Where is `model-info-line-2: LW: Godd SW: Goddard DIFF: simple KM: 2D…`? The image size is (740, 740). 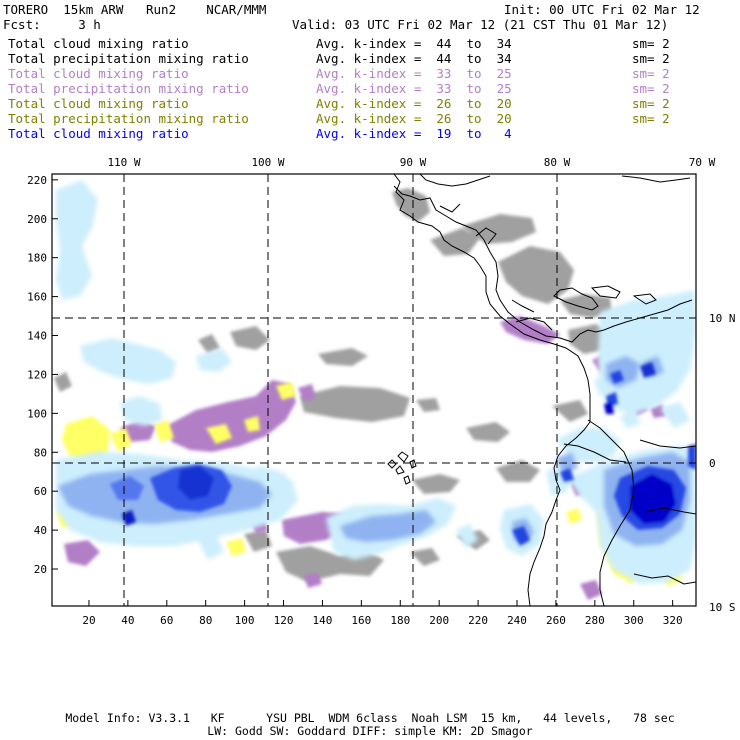 model-info-line-2: LW: Godd SW: Goddard DIFF: simple KM: 2D… is located at coordinates (370, 731).